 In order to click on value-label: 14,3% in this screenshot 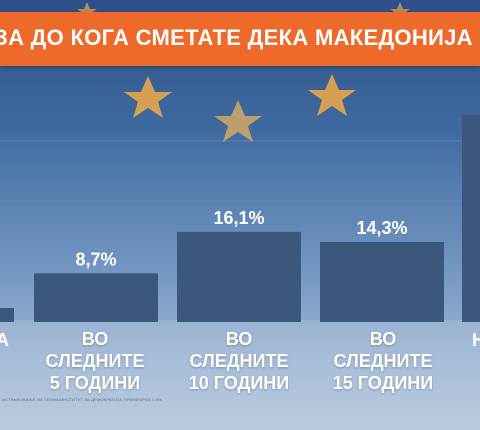, I will do `click(381, 228)`.